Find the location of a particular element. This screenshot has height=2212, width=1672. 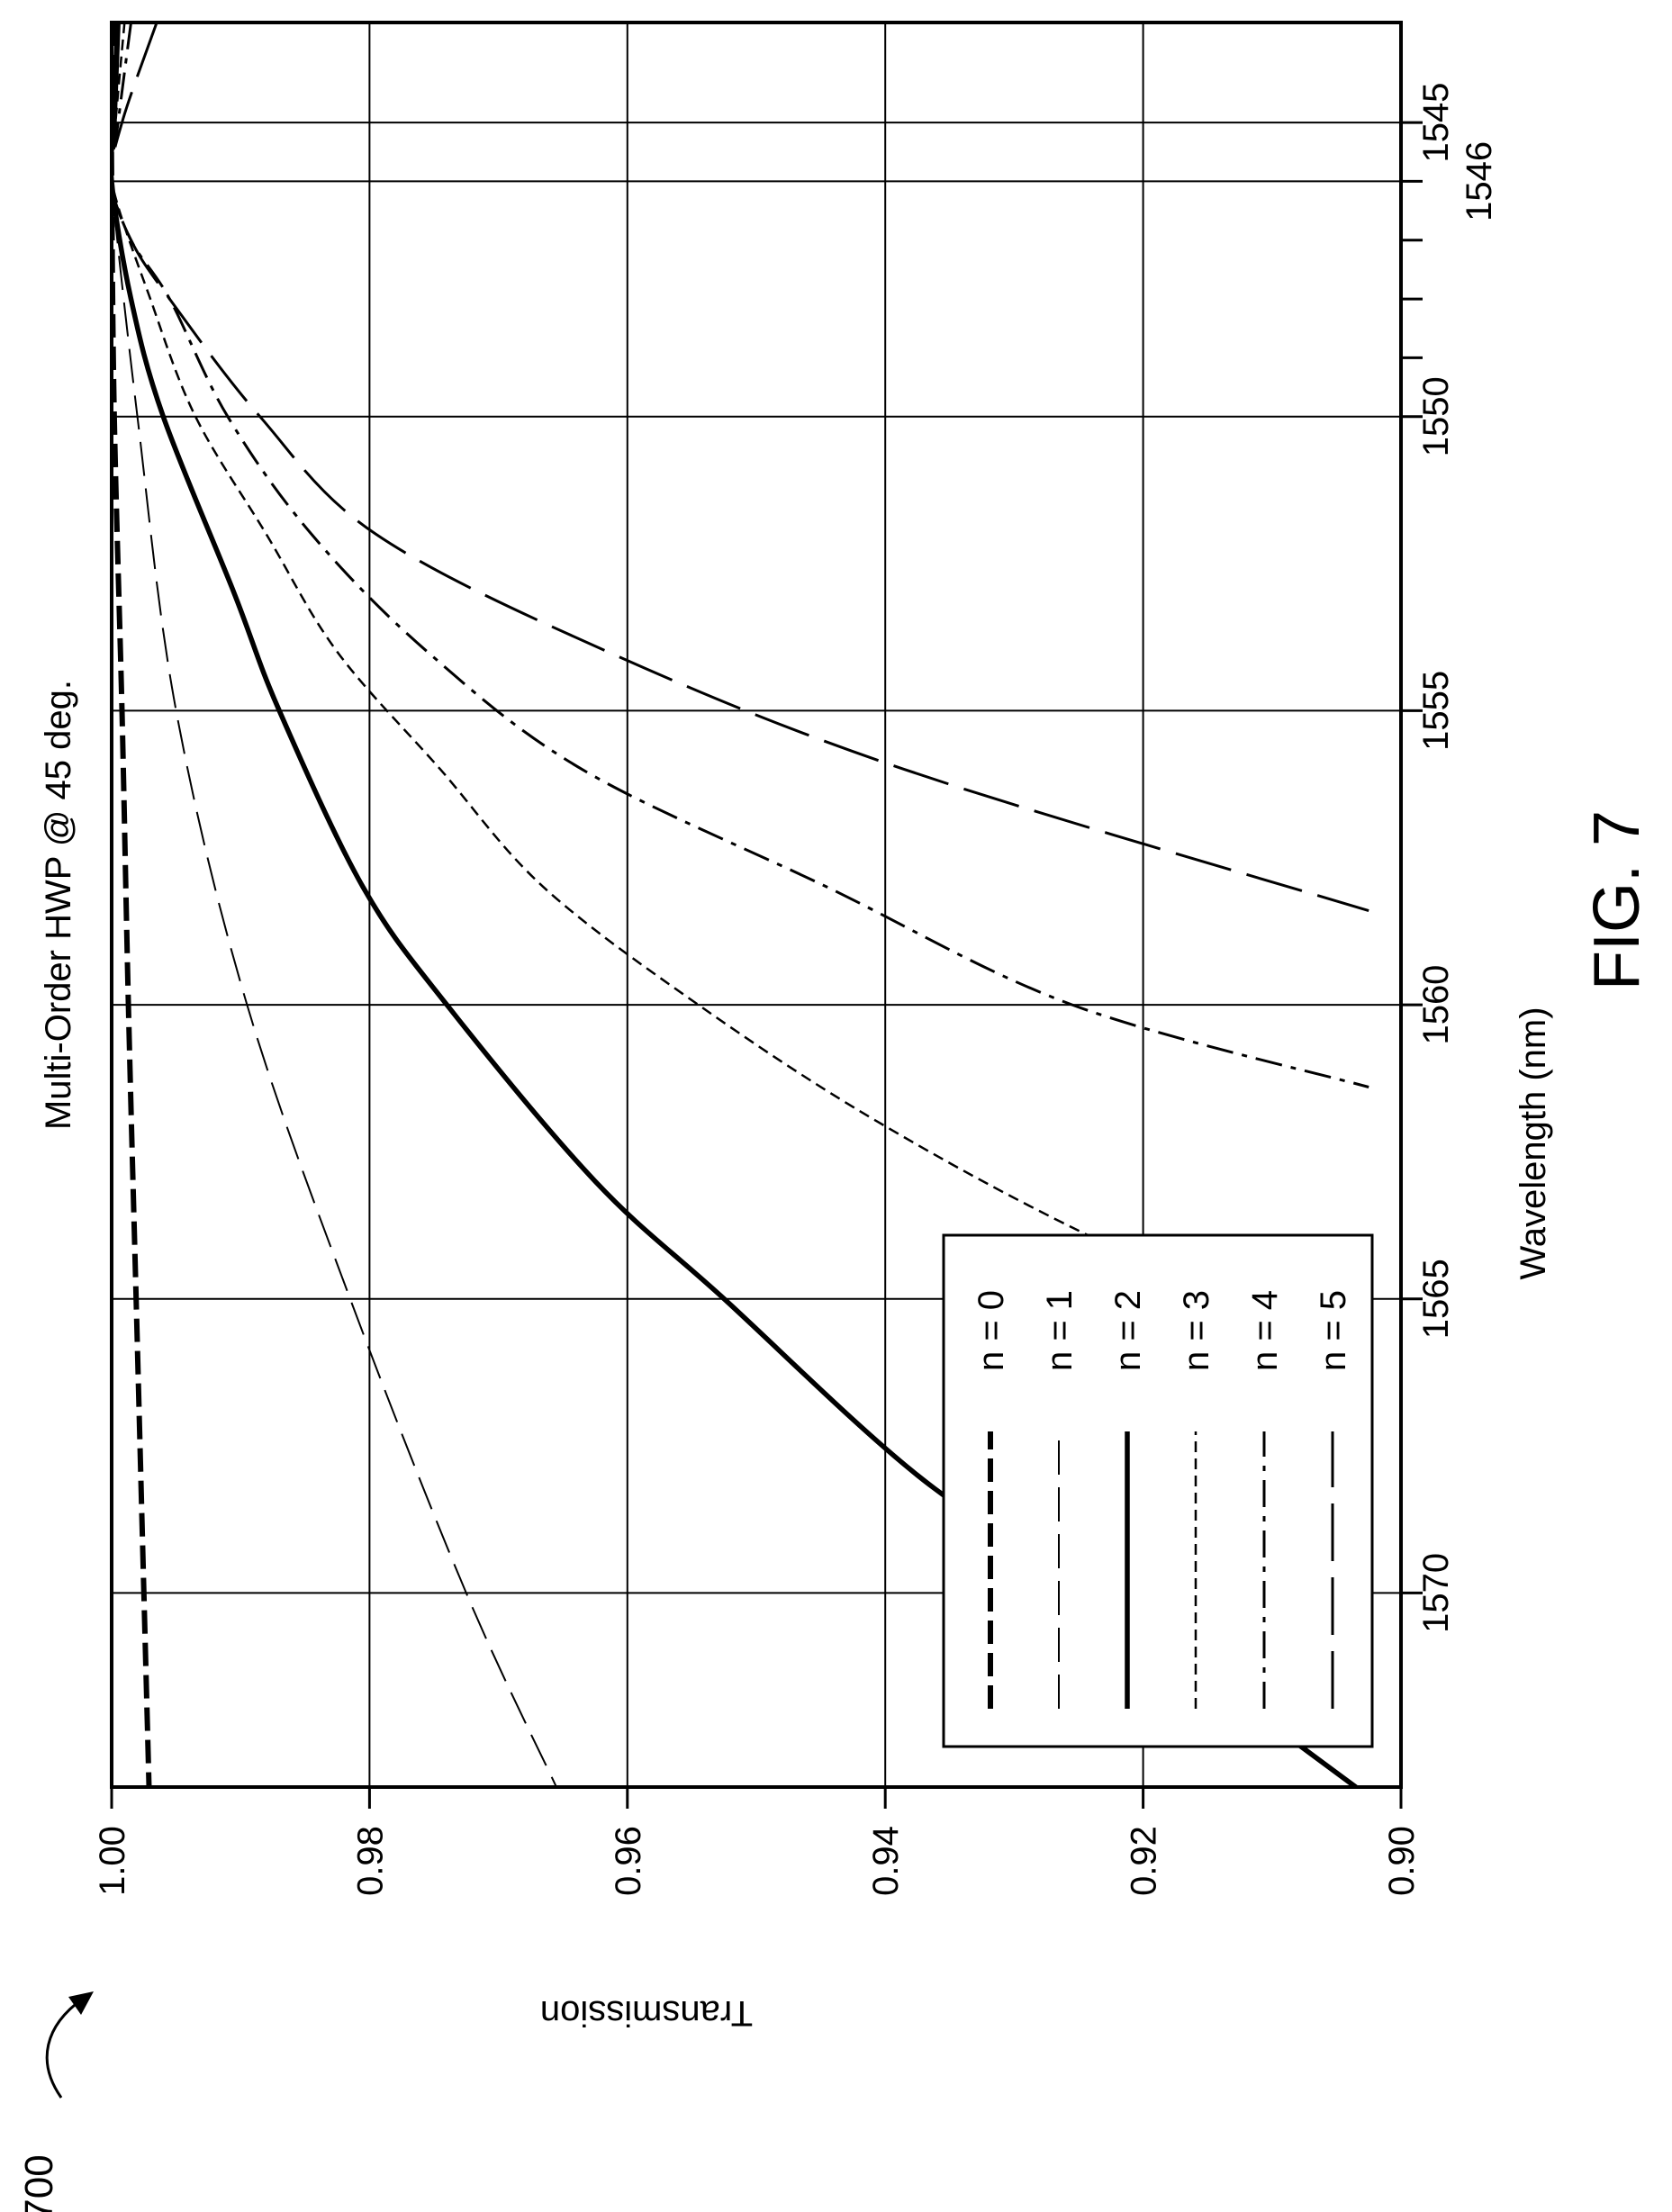

ref-arrowhead-icon is located at coordinates (81, 2003).